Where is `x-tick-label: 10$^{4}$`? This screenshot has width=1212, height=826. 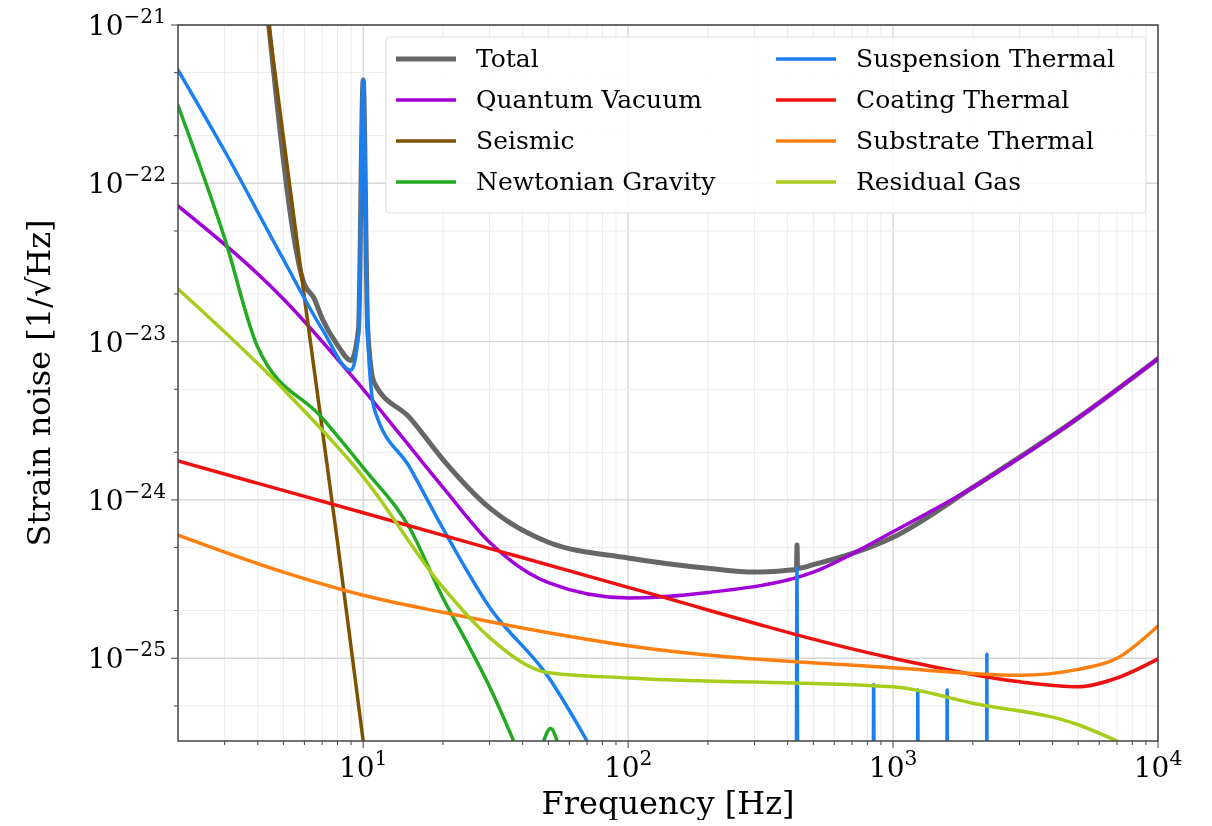 x-tick-label: 10$^{4}$ is located at coordinates (1158, 765).